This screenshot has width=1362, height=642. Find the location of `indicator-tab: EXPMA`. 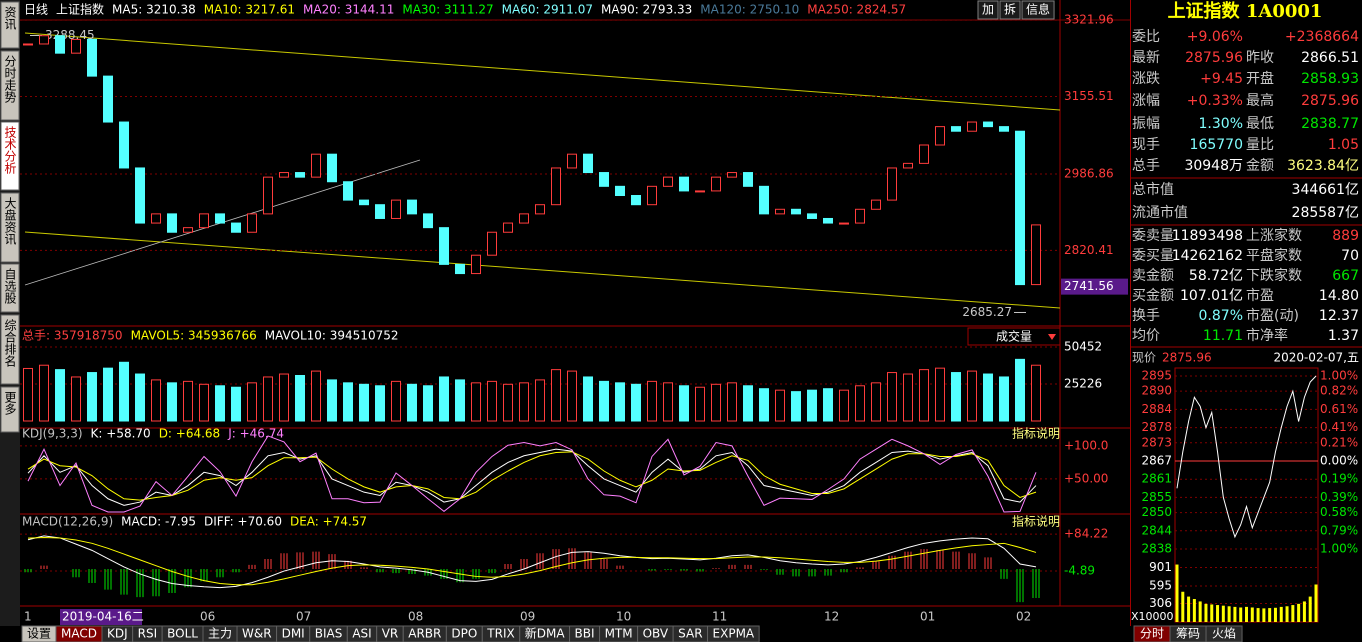

indicator-tab: EXPMA is located at coordinates (733, 633).